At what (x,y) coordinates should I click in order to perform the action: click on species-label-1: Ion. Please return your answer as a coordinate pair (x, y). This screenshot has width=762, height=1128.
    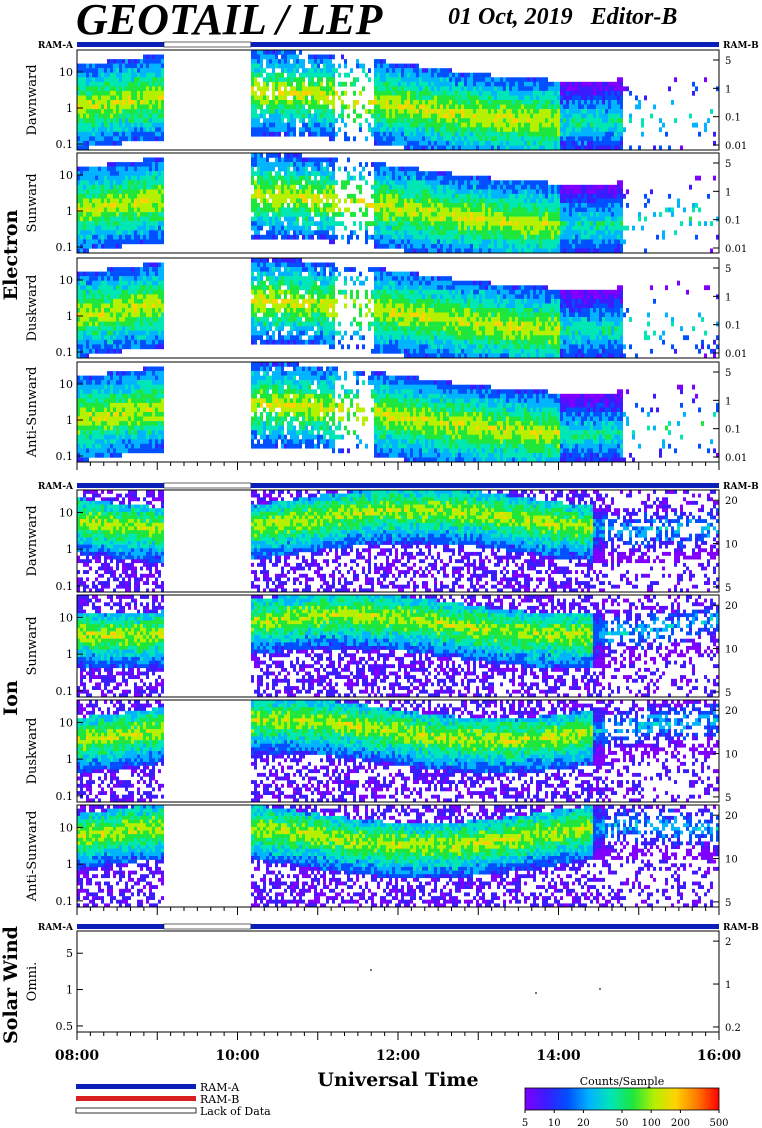
    Looking at the image, I should click on (11, 698).